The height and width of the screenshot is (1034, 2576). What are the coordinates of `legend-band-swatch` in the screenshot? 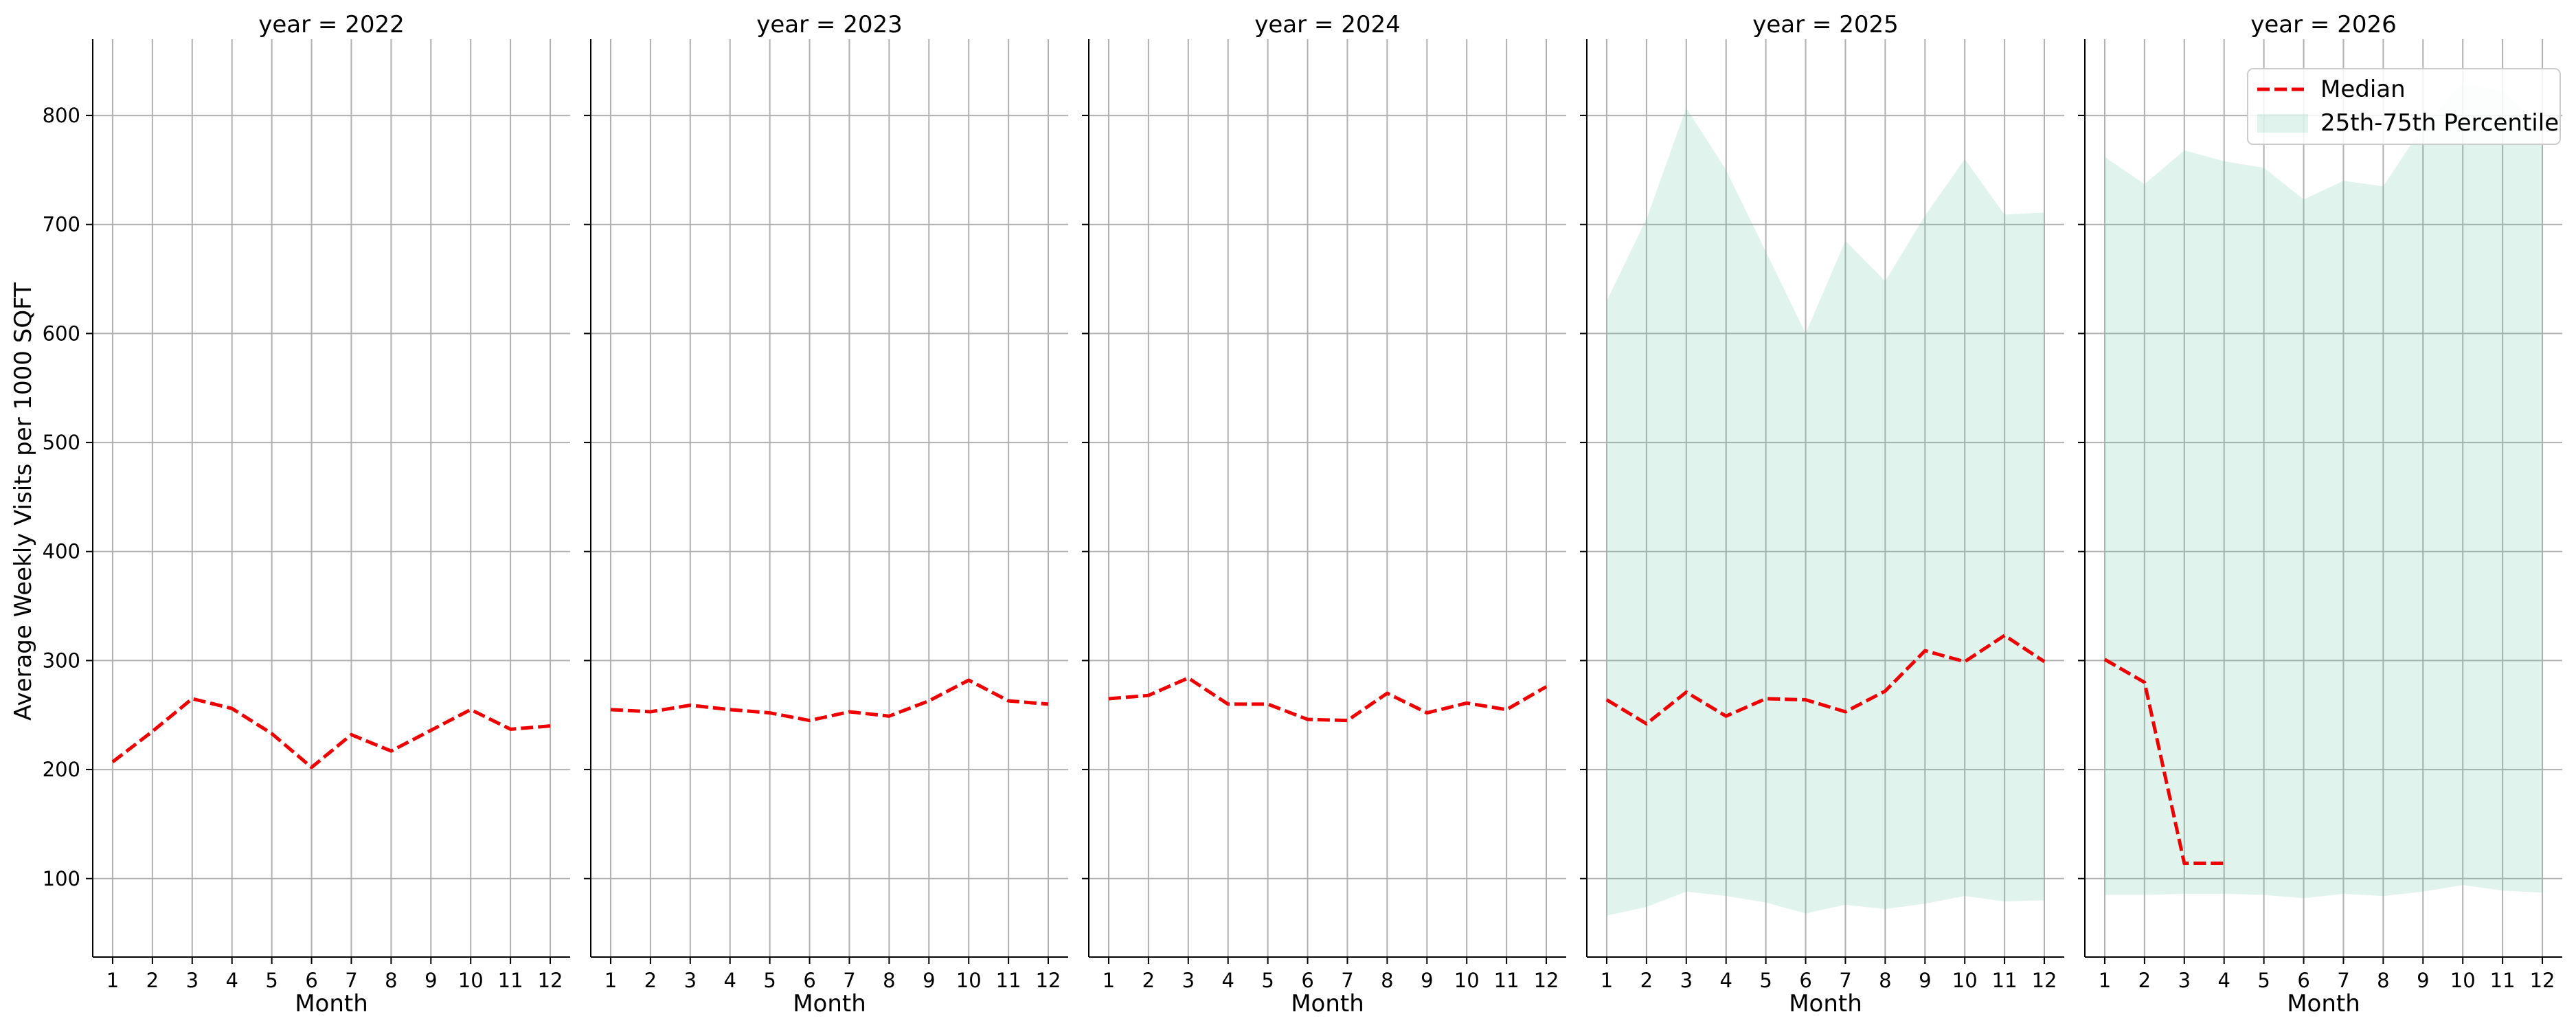 It's located at (2282, 123).